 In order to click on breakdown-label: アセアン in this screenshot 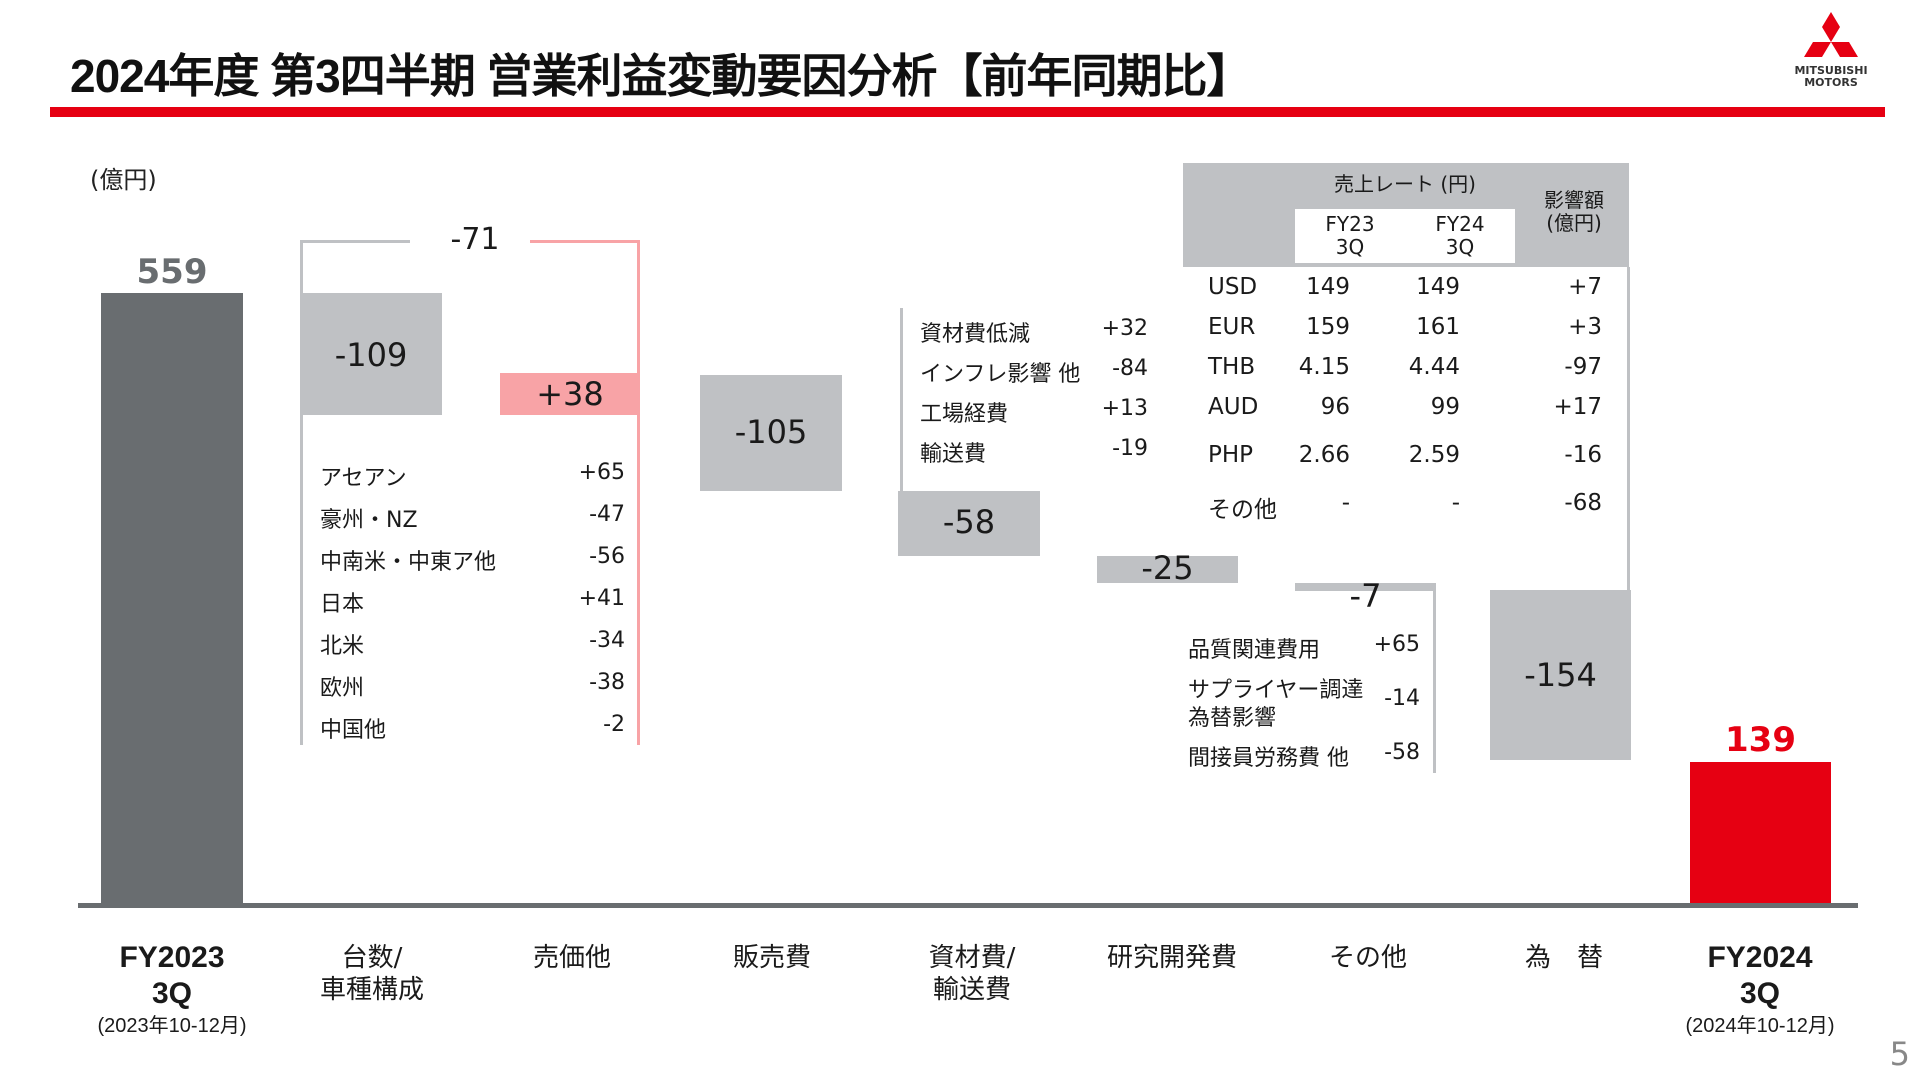, I will do `click(363, 478)`.